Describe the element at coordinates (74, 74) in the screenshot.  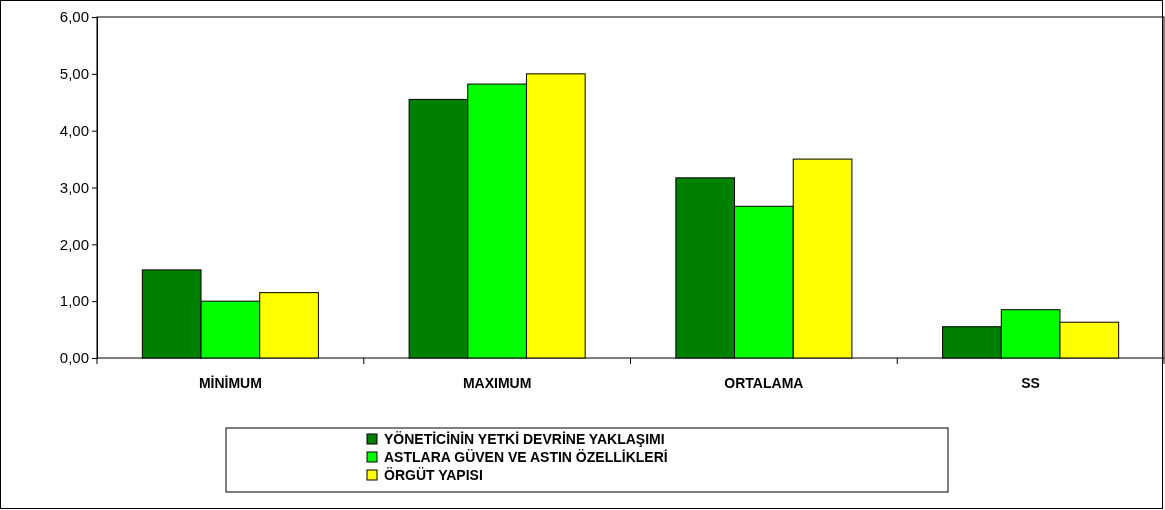
I see `y-tick-label: 5,00` at that location.